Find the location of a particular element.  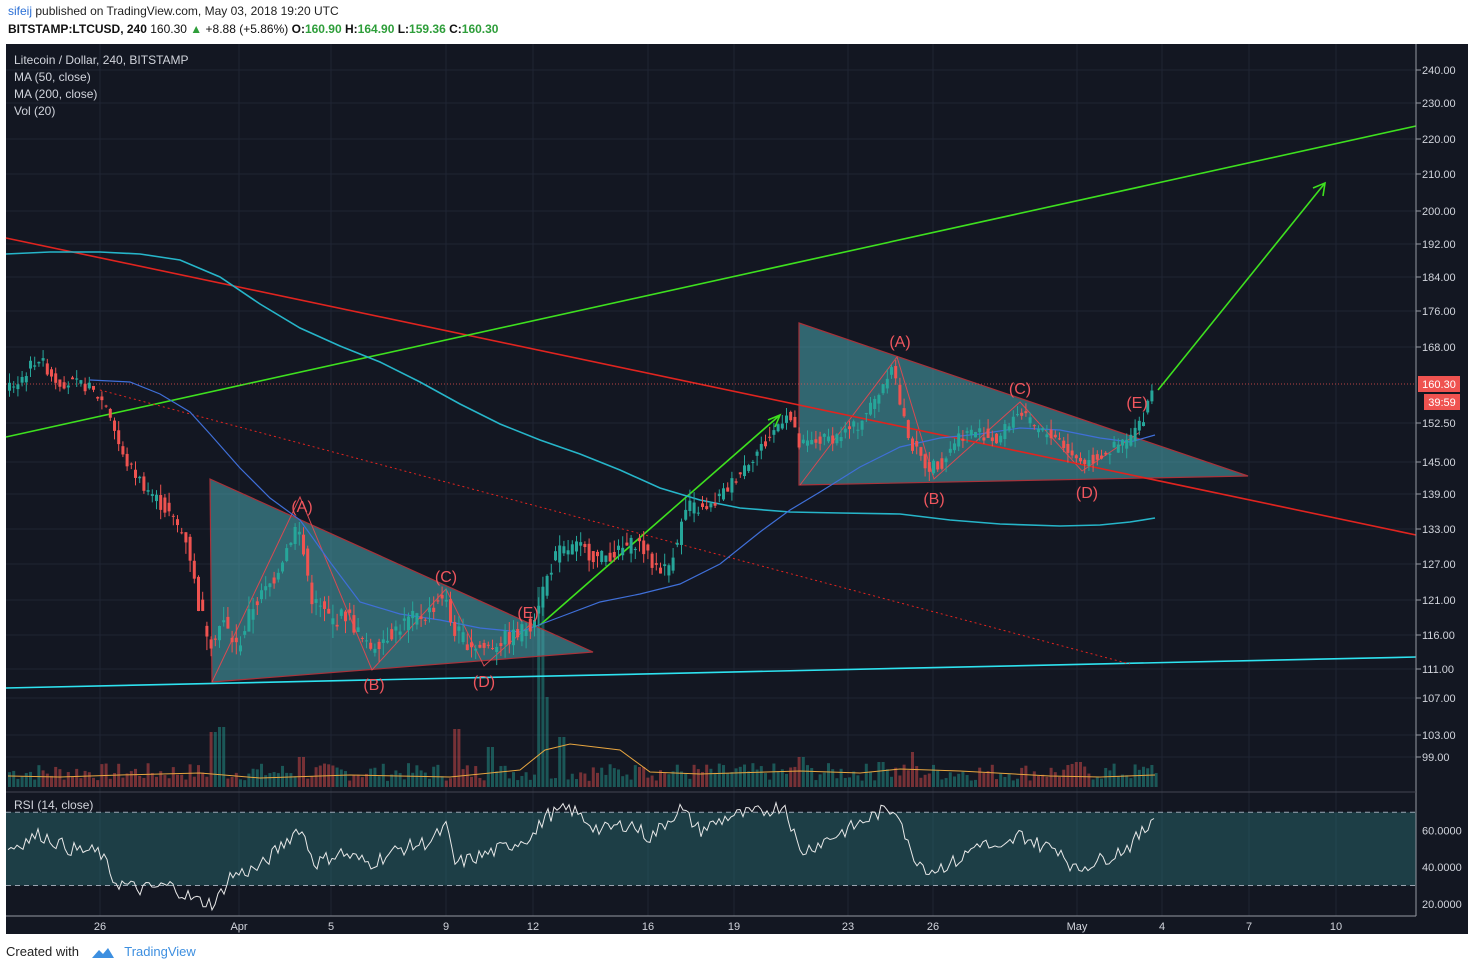

tradingview-link: TradingView is located at coordinates (160, 951).